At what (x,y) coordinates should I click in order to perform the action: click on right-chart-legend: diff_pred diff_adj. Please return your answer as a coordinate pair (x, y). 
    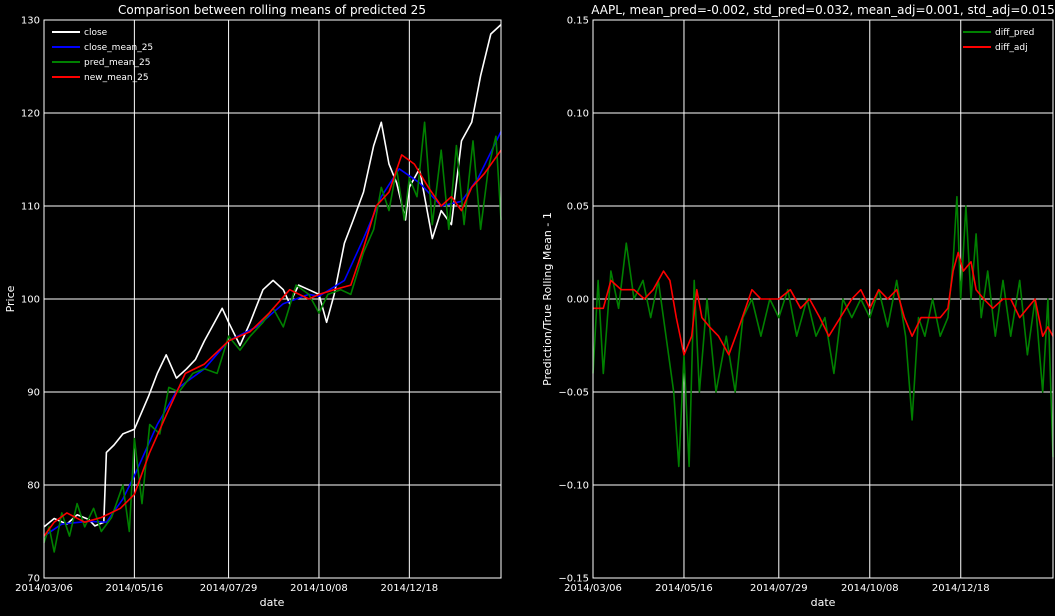
    Looking at the image, I should click on (998, 40).